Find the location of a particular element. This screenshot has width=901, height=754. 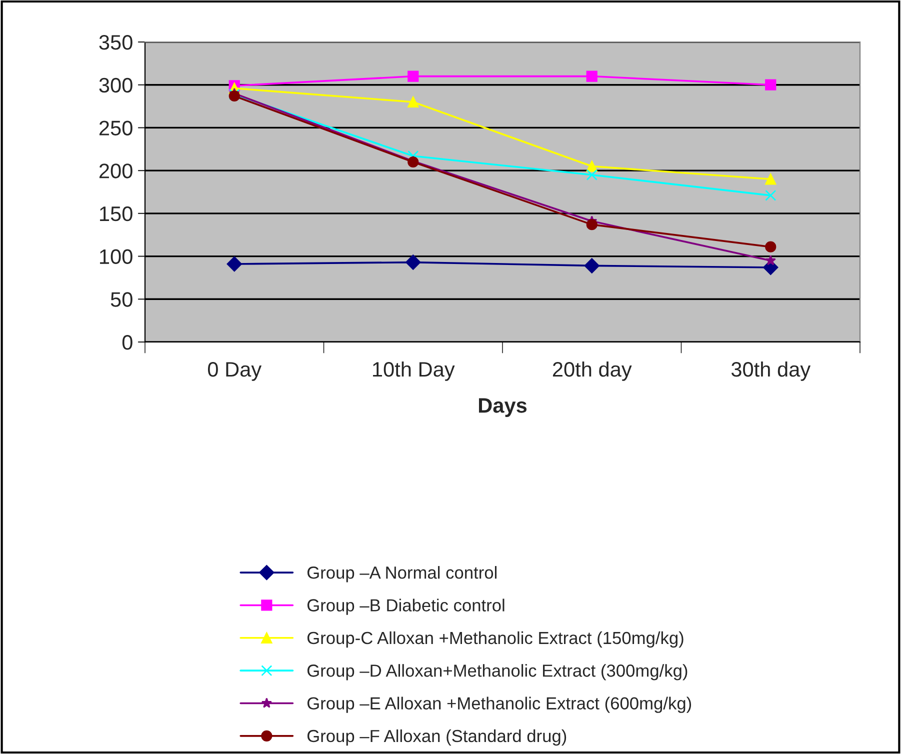

x-tick-label: 0 Day is located at coordinates (235, 371).